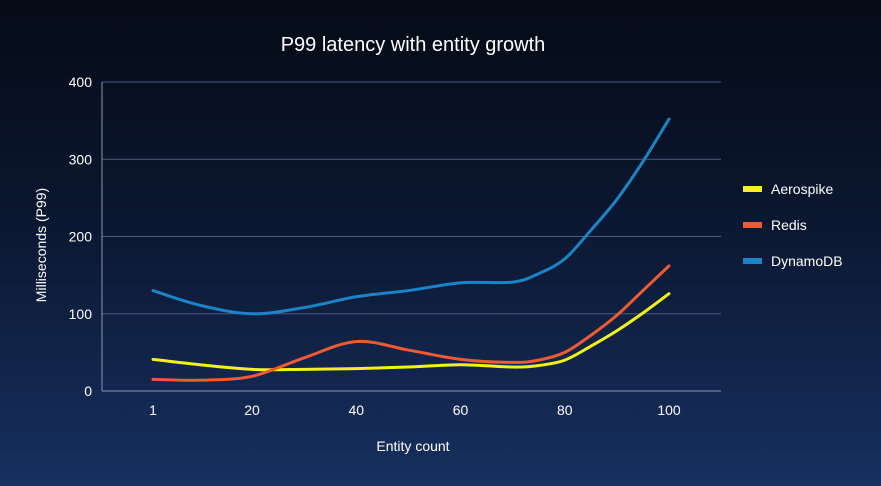 This screenshot has height=486, width=881. What do you see at coordinates (807, 261) in the screenshot?
I see `legend-label-dynamodb: DynamoDB` at bounding box center [807, 261].